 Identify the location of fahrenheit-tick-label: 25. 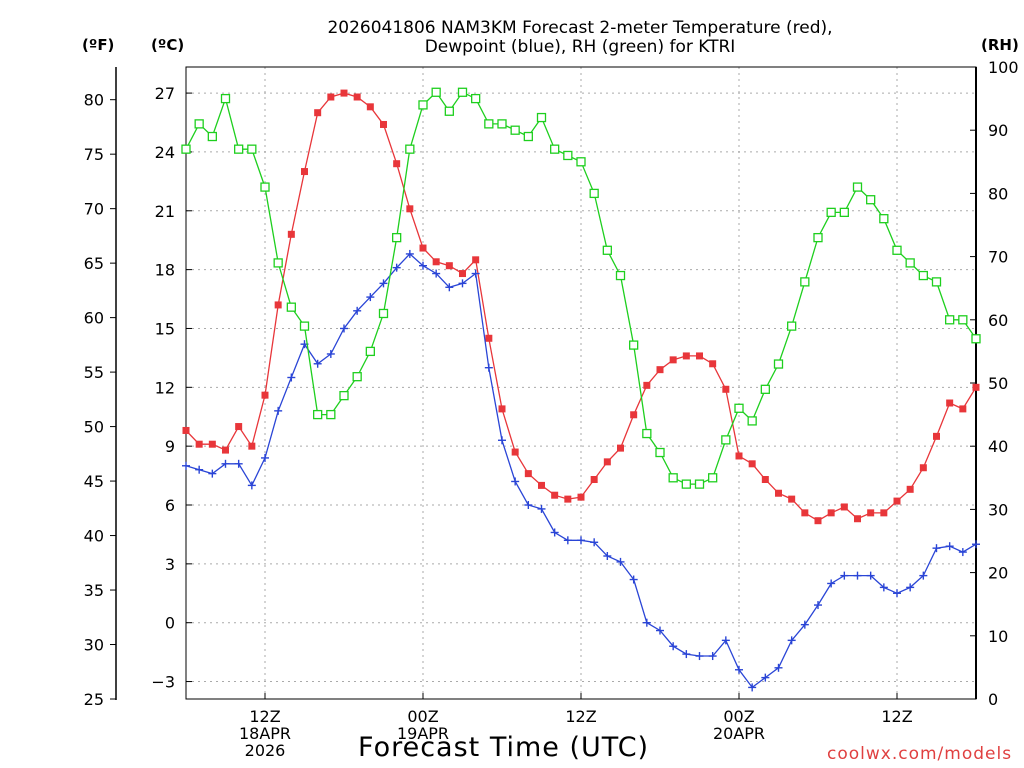
(94, 699).